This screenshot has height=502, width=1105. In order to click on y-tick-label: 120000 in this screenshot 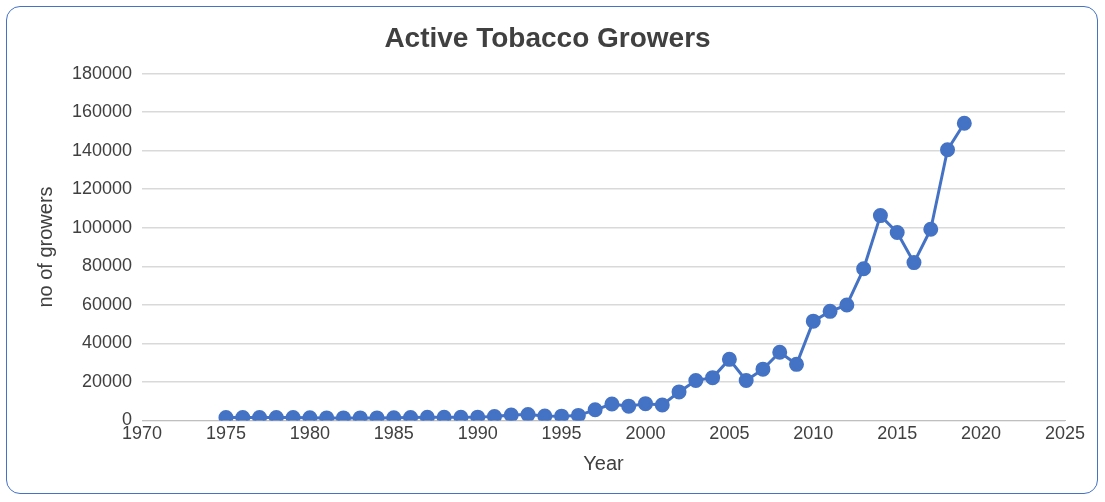, I will do `click(102, 188)`.